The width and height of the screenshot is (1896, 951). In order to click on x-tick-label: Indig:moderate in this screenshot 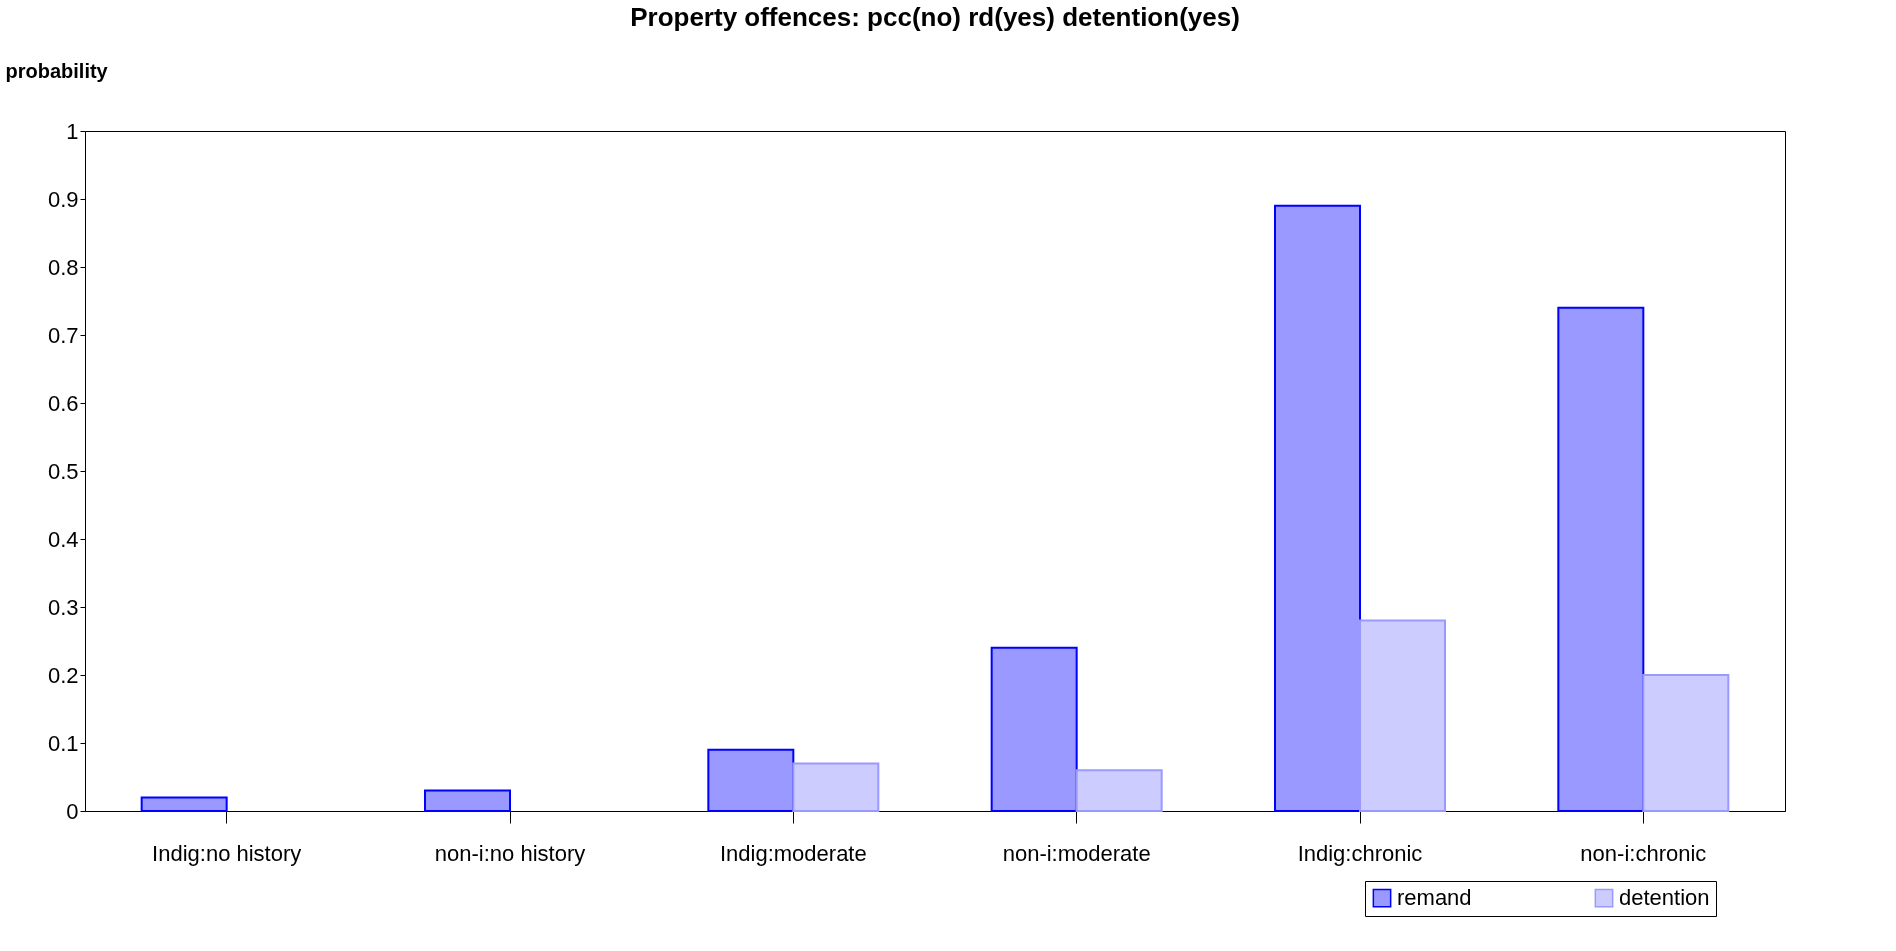, I will do `click(793, 853)`.